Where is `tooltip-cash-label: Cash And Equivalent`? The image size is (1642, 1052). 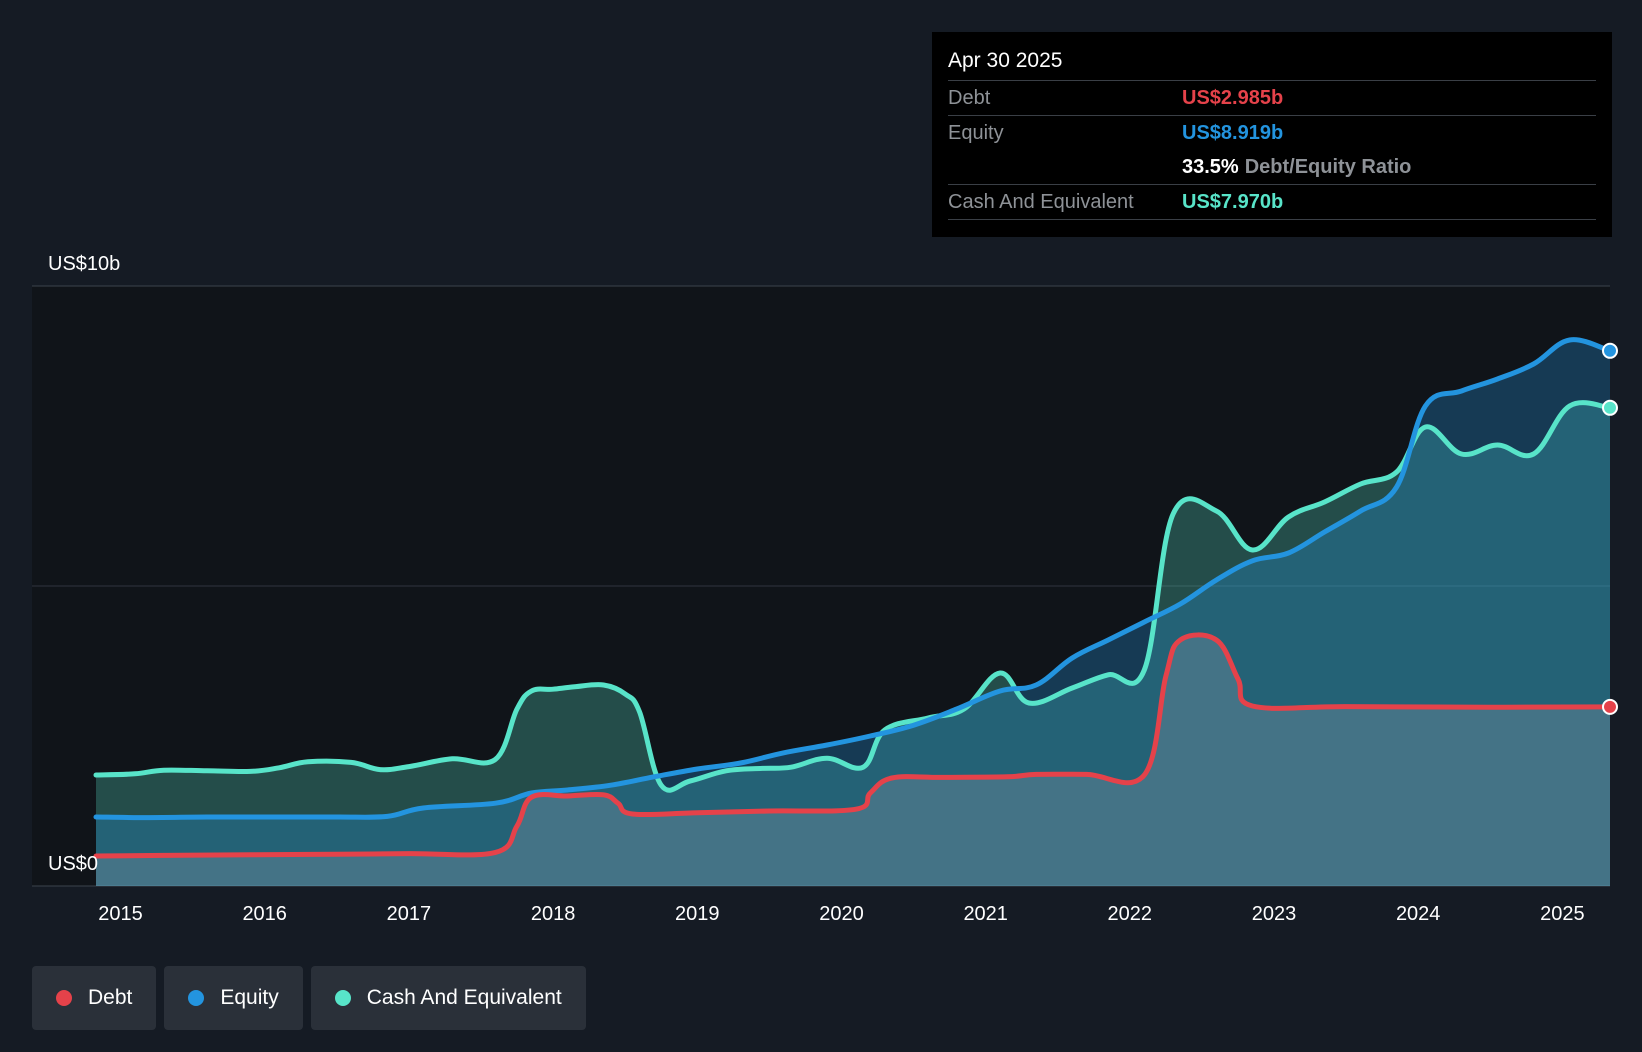
tooltip-cash-label: Cash And Equivalent is located at coordinates (1041, 202).